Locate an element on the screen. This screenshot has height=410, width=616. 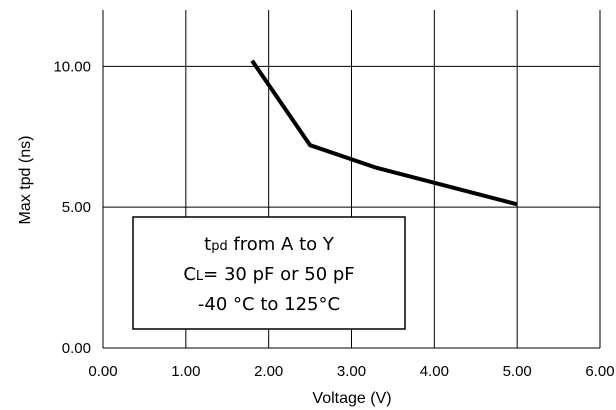
y-tick-label: 5.00 is located at coordinates (76, 207).